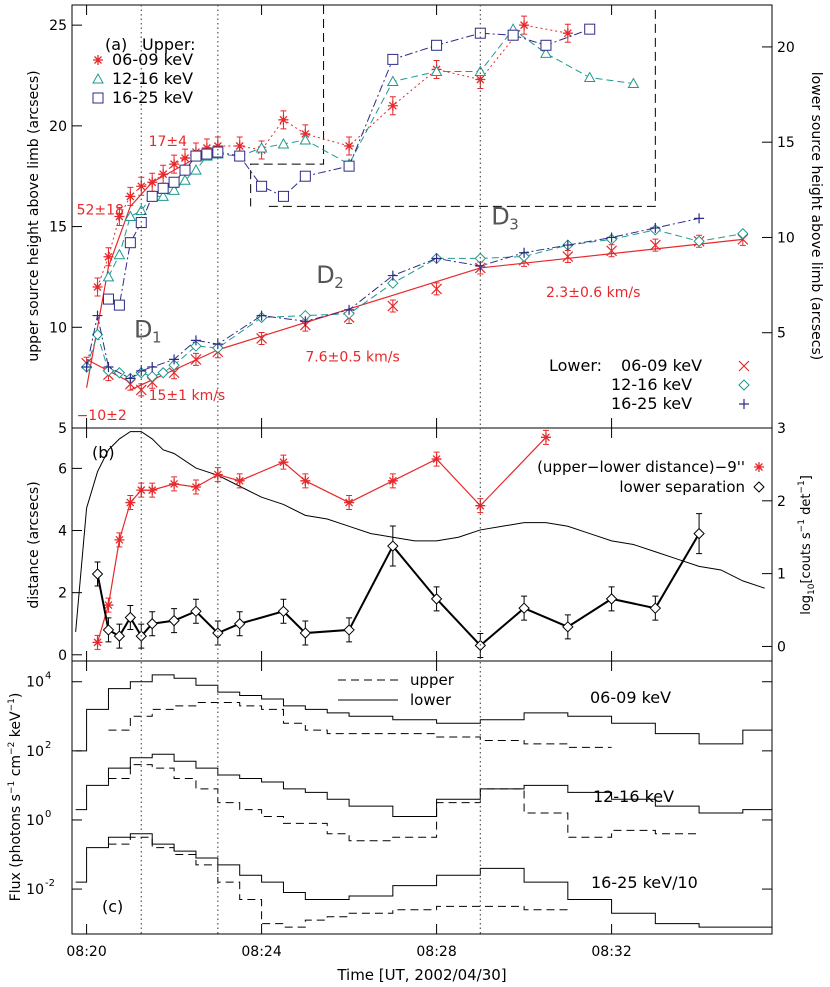  Describe the element at coordinates (352, 358) in the screenshot. I see `fit-label-4: 7.6±0.5 km/s` at that location.